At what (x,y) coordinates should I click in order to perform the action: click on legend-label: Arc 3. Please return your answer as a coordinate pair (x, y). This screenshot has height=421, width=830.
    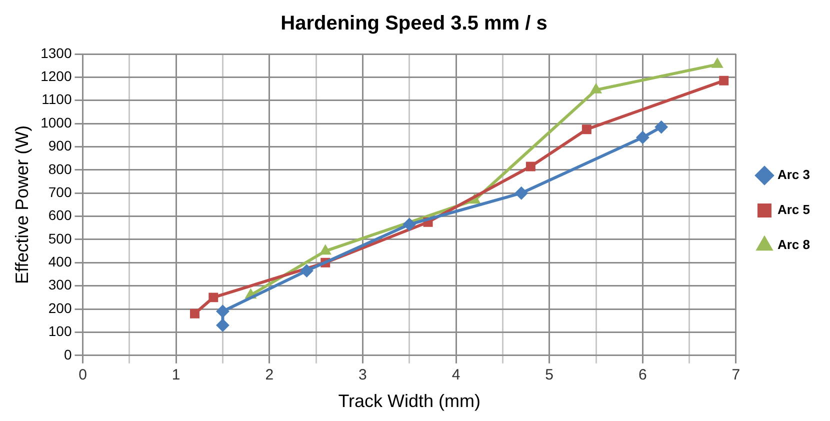
    Looking at the image, I should click on (793, 174).